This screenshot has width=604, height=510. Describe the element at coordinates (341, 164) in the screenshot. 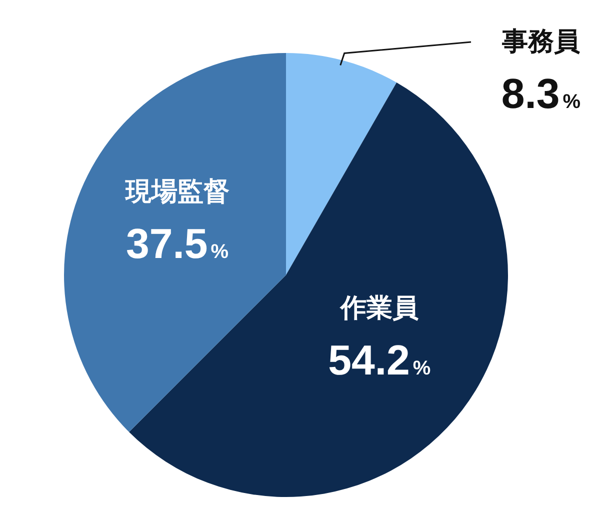

I see `pie-slice` at that location.